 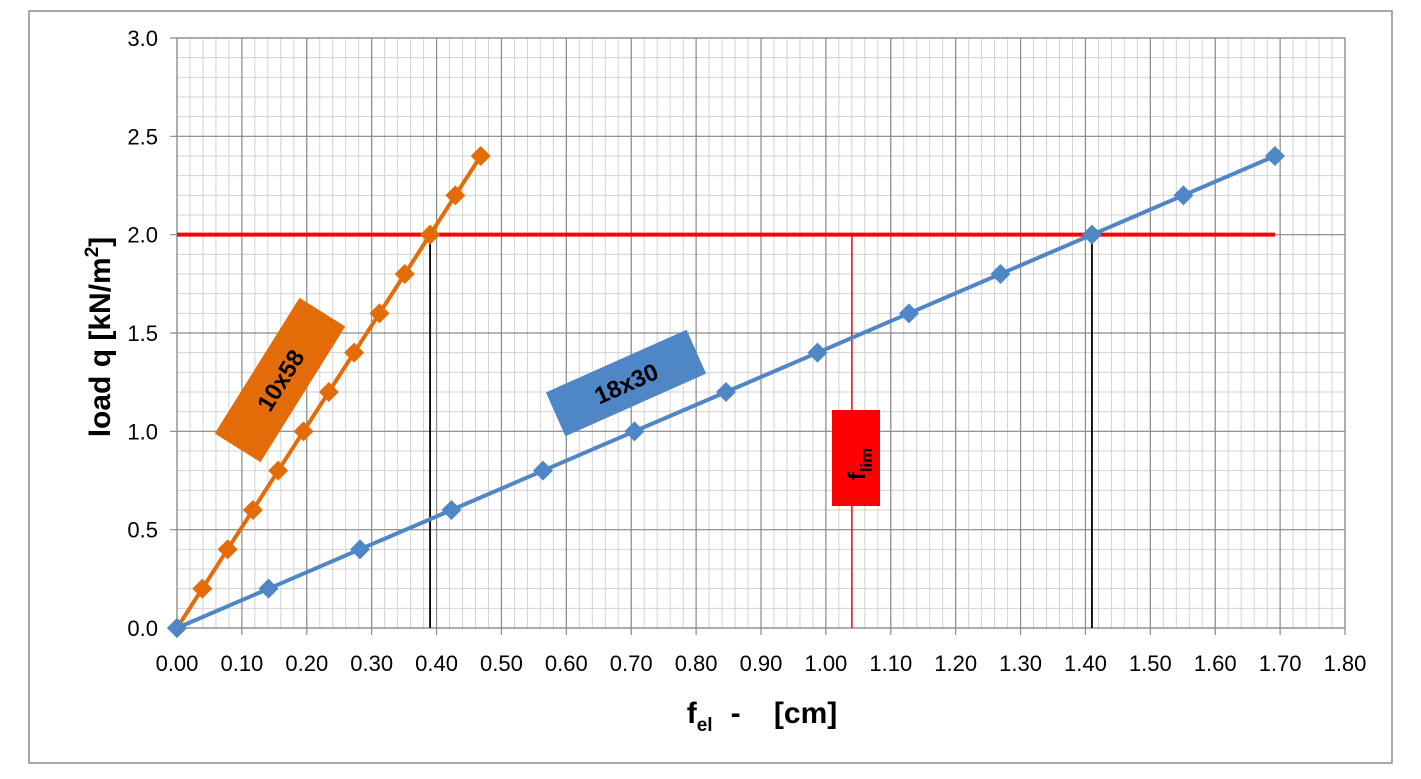 I want to click on x-tick-label: 0.70, so click(x=631, y=663).